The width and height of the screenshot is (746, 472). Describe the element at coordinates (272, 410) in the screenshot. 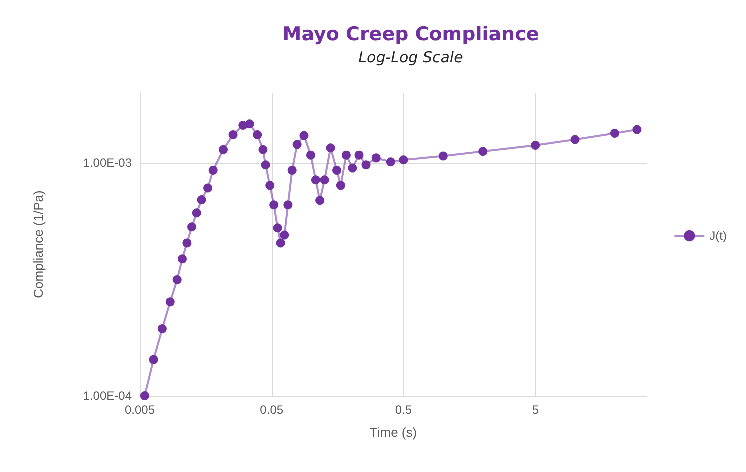

I see `x-tick-label: 0.05` at that location.